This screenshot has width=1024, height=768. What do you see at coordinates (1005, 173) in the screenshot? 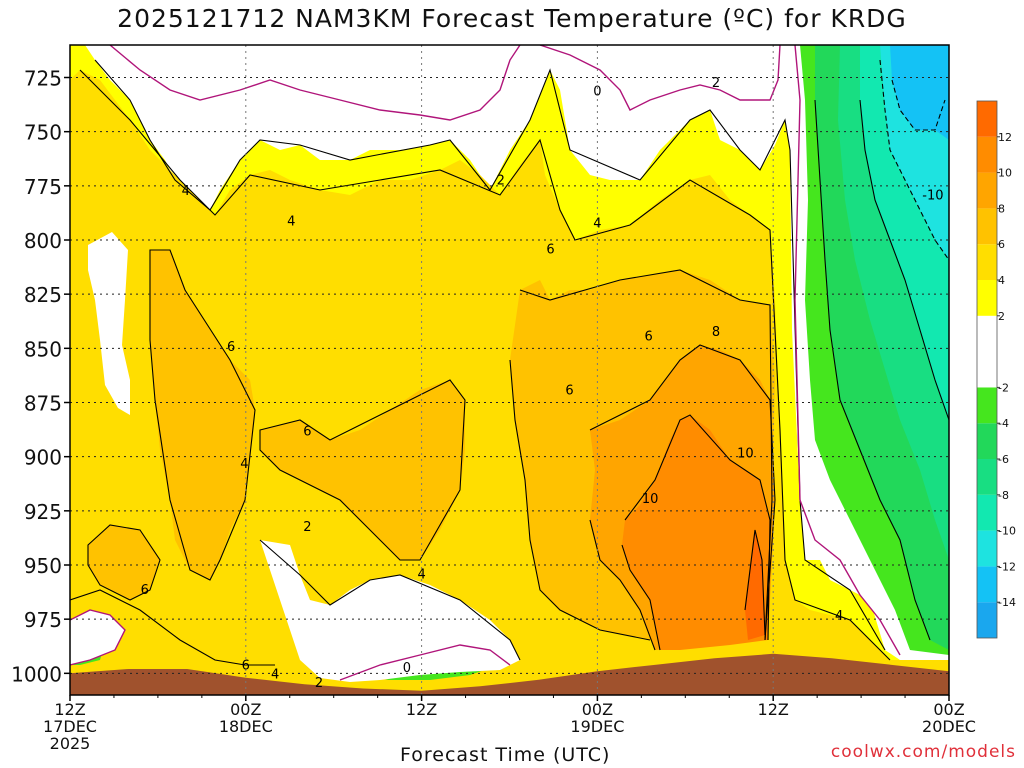
I see `colorbar-label: 10` at bounding box center [1005, 173].